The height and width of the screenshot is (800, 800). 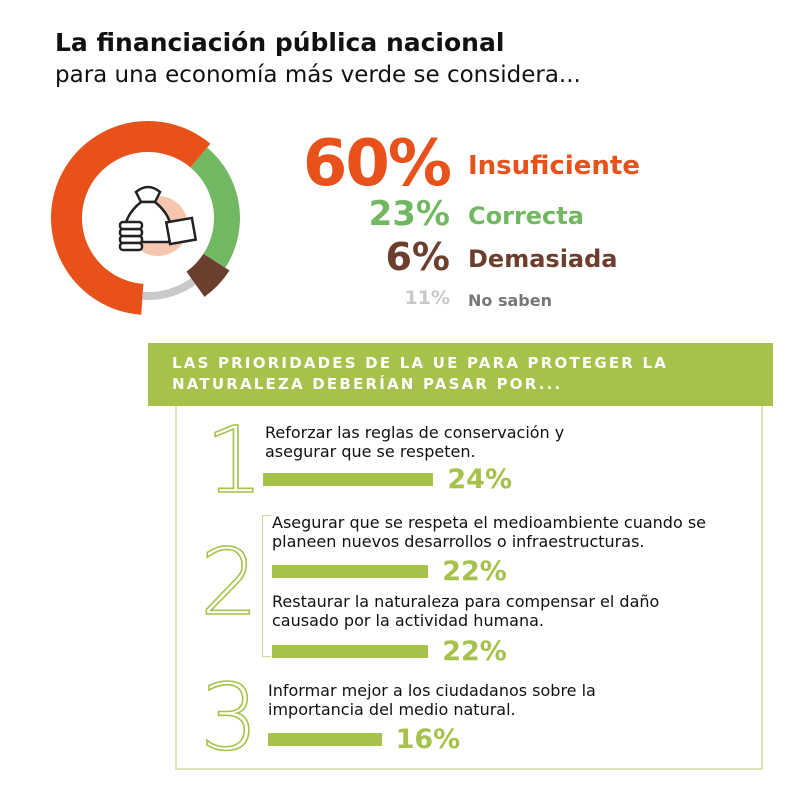 I want to click on group-bracket, so click(x=266, y=586).